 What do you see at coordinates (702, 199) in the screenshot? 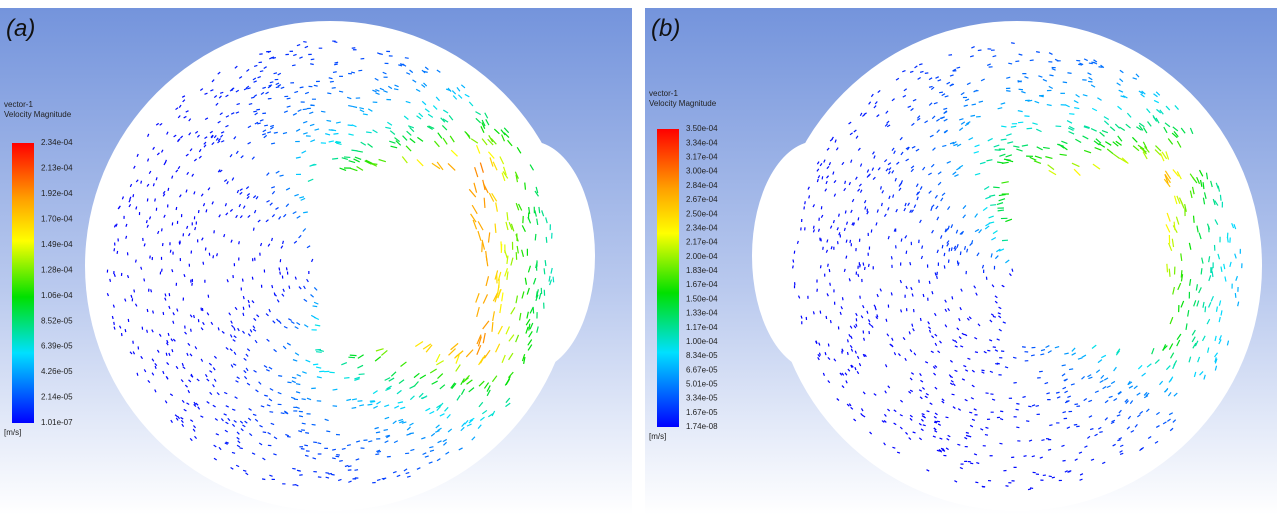
I see `colorbar-tick-label: 2.67e-04` at bounding box center [702, 199].